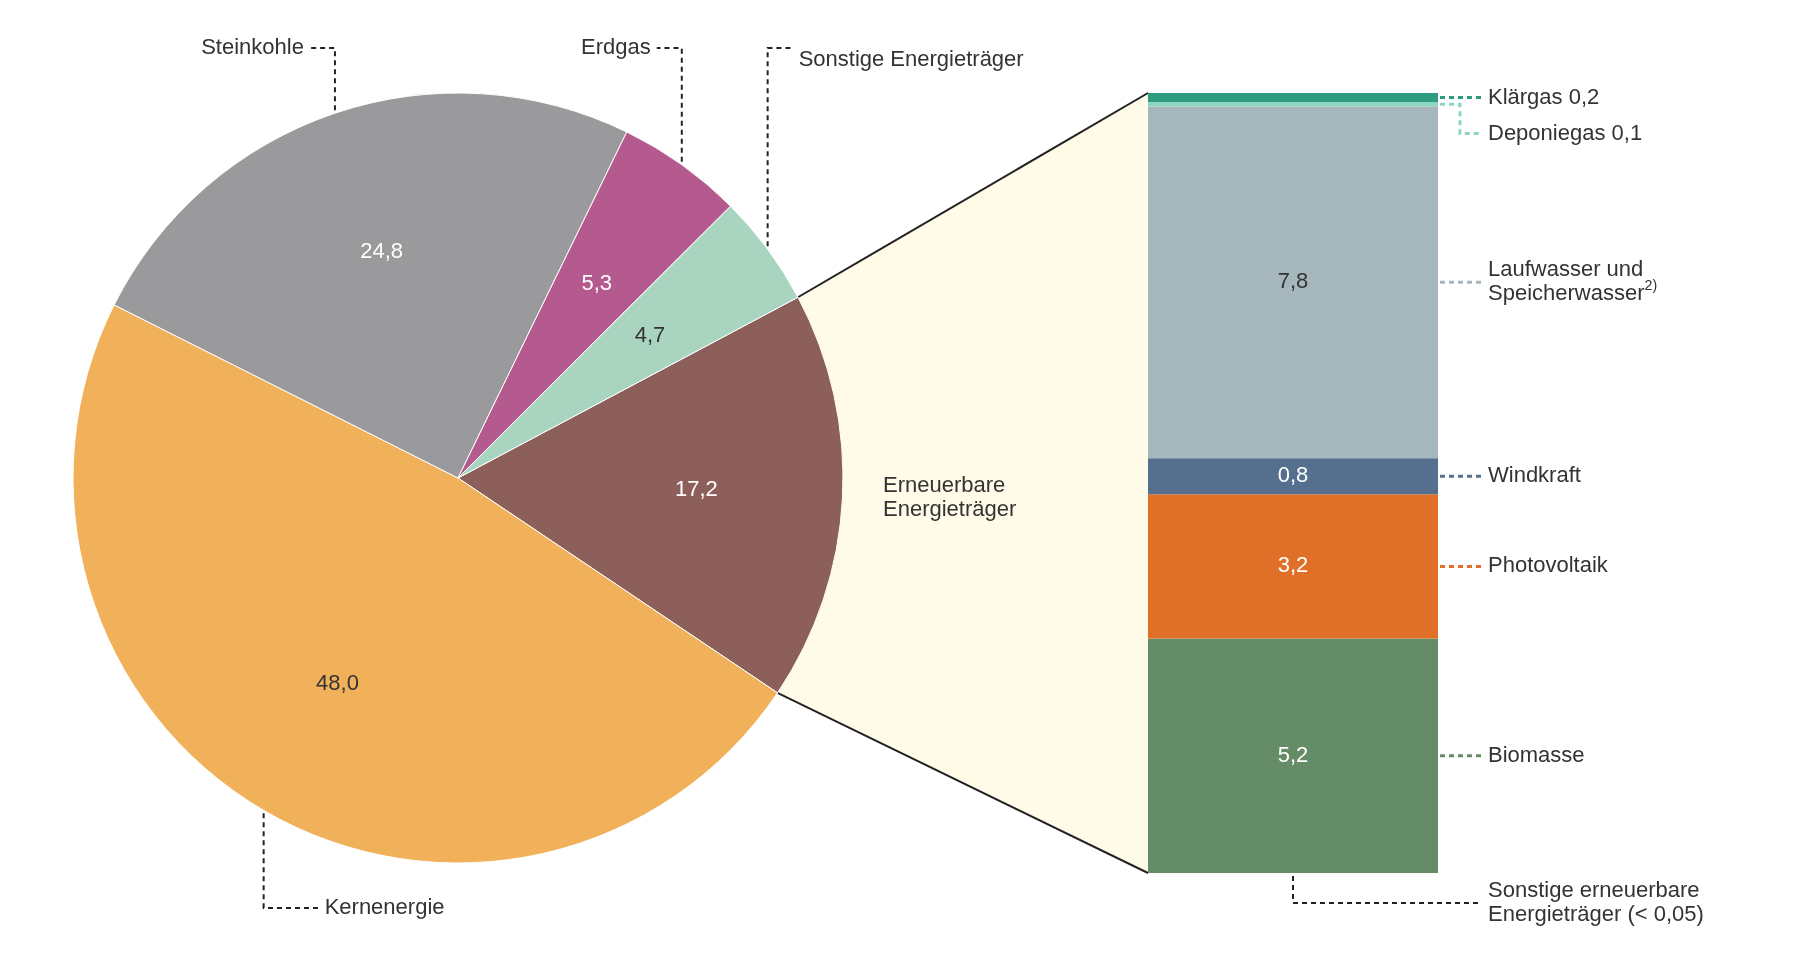 Image resolution: width=1814 pixels, height=969 pixels. I want to click on data-label: 0,8, so click(1293, 475).